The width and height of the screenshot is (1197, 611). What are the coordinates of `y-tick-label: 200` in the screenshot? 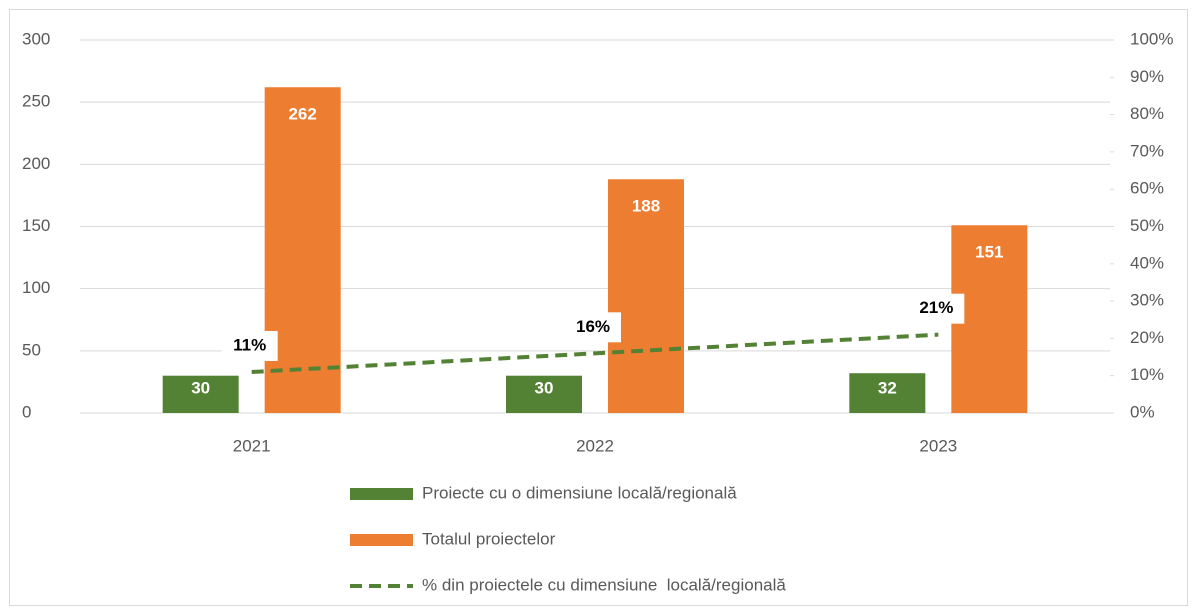 It's located at (36, 163).